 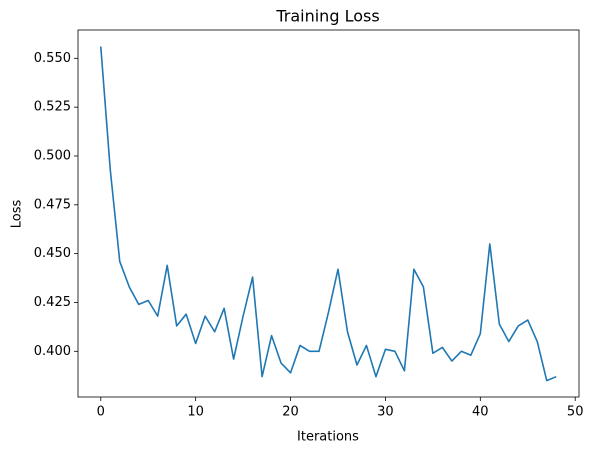 I want to click on x-tick-label: 40, so click(x=480, y=412).